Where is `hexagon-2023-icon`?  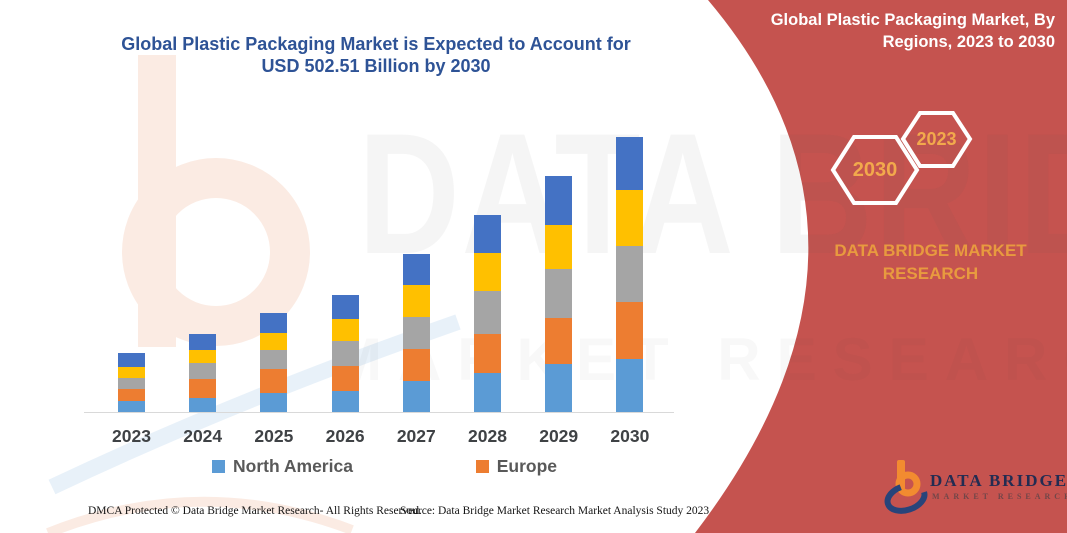
hexagon-2023-icon is located at coordinates (936, 139).